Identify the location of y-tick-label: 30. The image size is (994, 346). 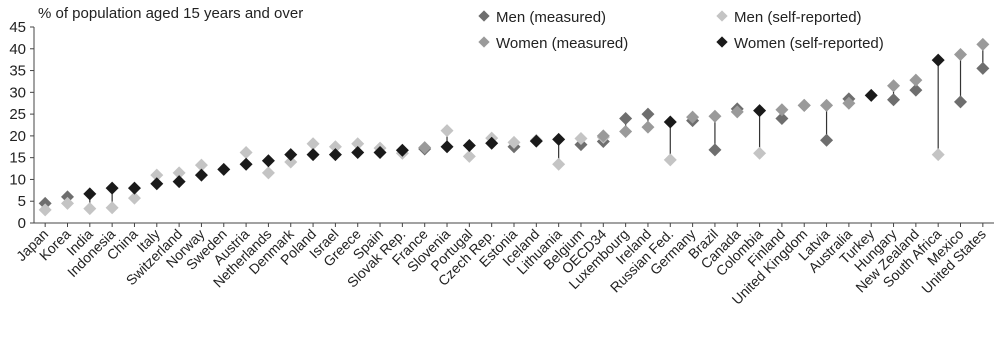
(17, 92).